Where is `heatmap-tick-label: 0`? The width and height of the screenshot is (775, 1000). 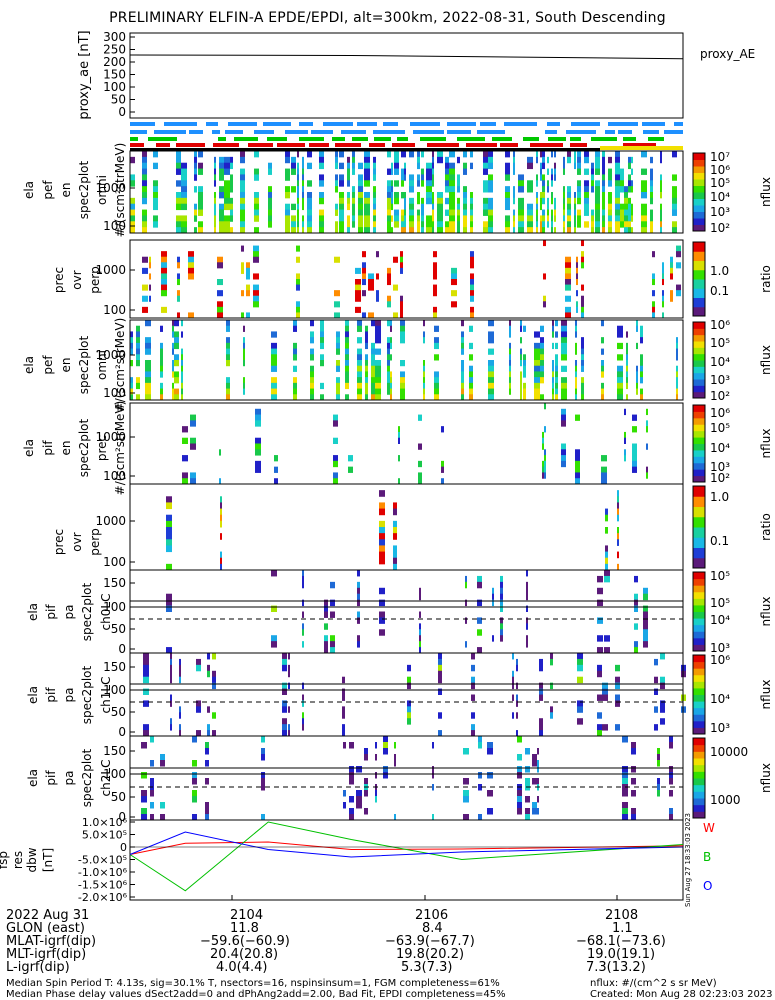
heatmap-tick-label: 0 is located at coordinates (122, 649).